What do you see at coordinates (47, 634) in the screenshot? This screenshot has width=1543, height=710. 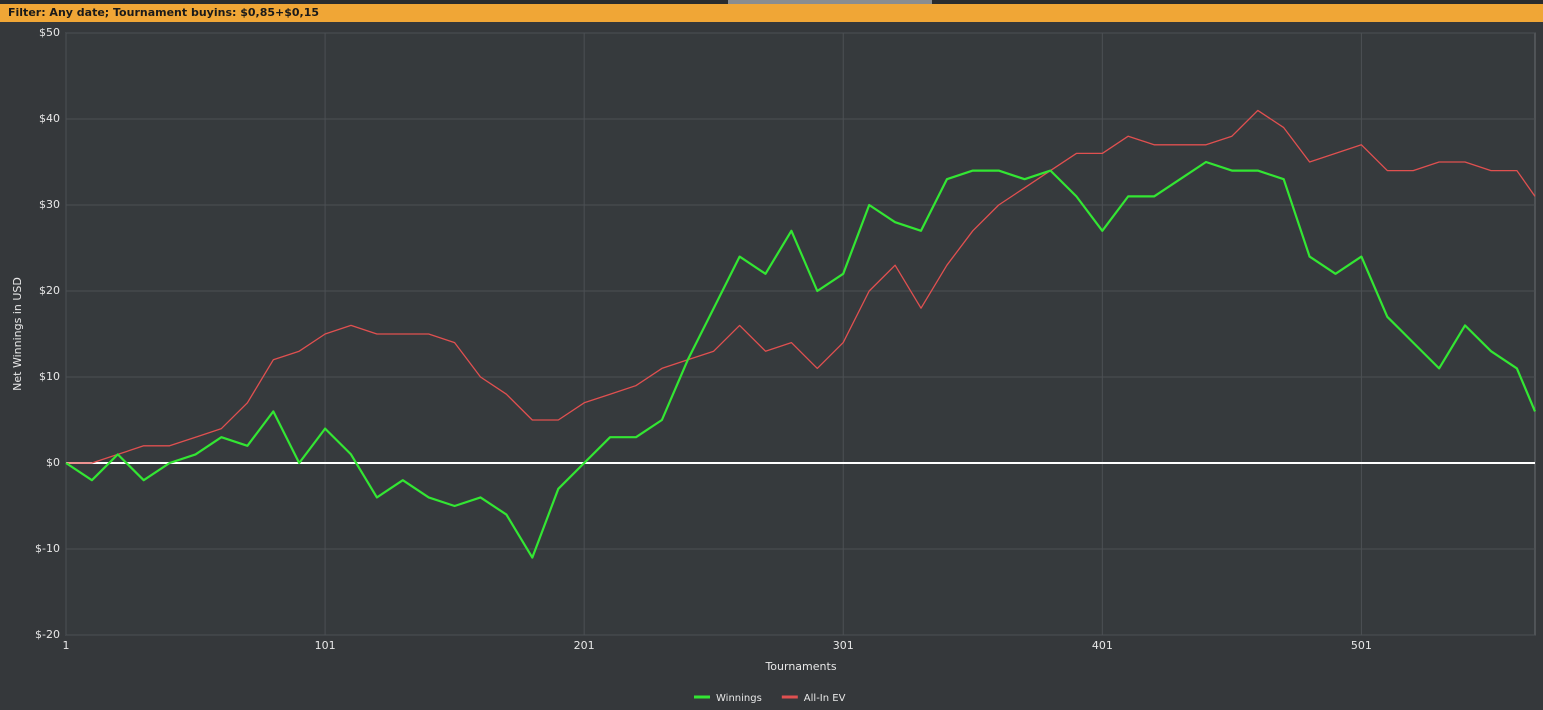 I see `y-tick-label: $-20` at bounding box center [47, 634].